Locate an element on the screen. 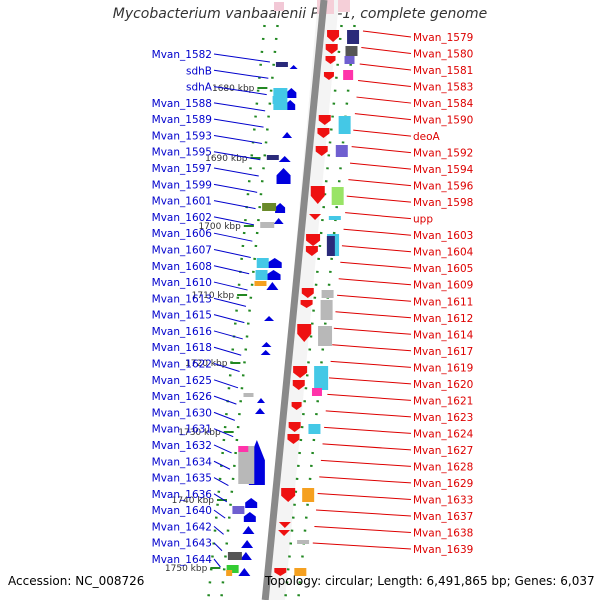 The height and width of the screenshot is (600, 600). right-gene-label: Mvan_1639 is located at coordinates (443, 550).